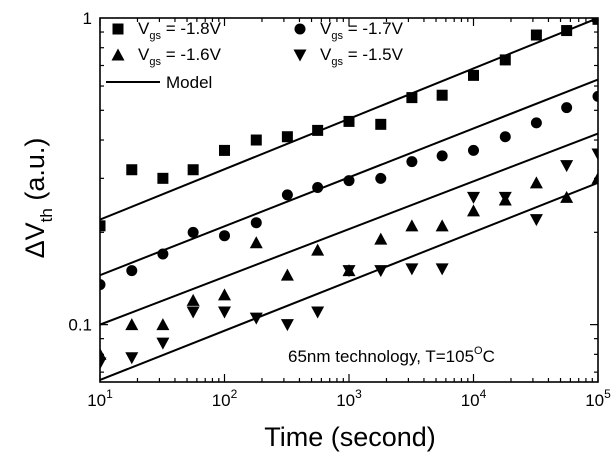  I want to click on y-axis-title-sub: th, so click(46, 215).